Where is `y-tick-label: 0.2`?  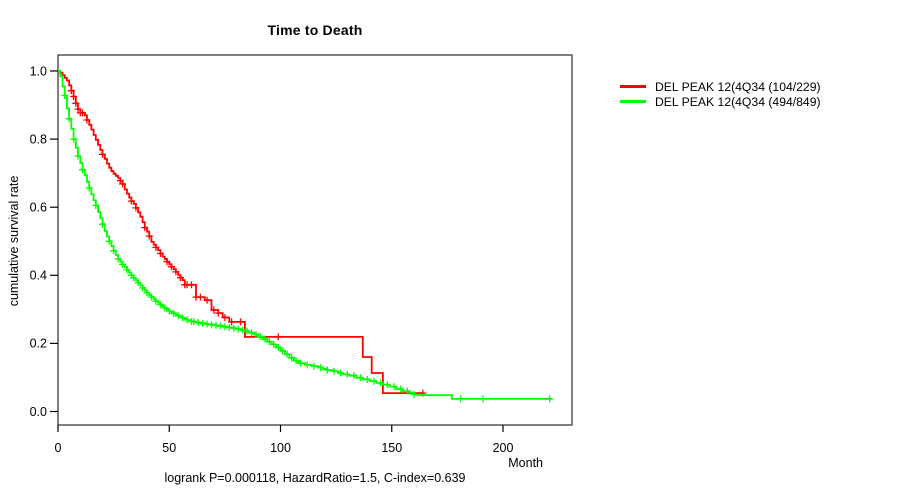 y-tick-label: 0.2 is located at coordinates (38, 344).